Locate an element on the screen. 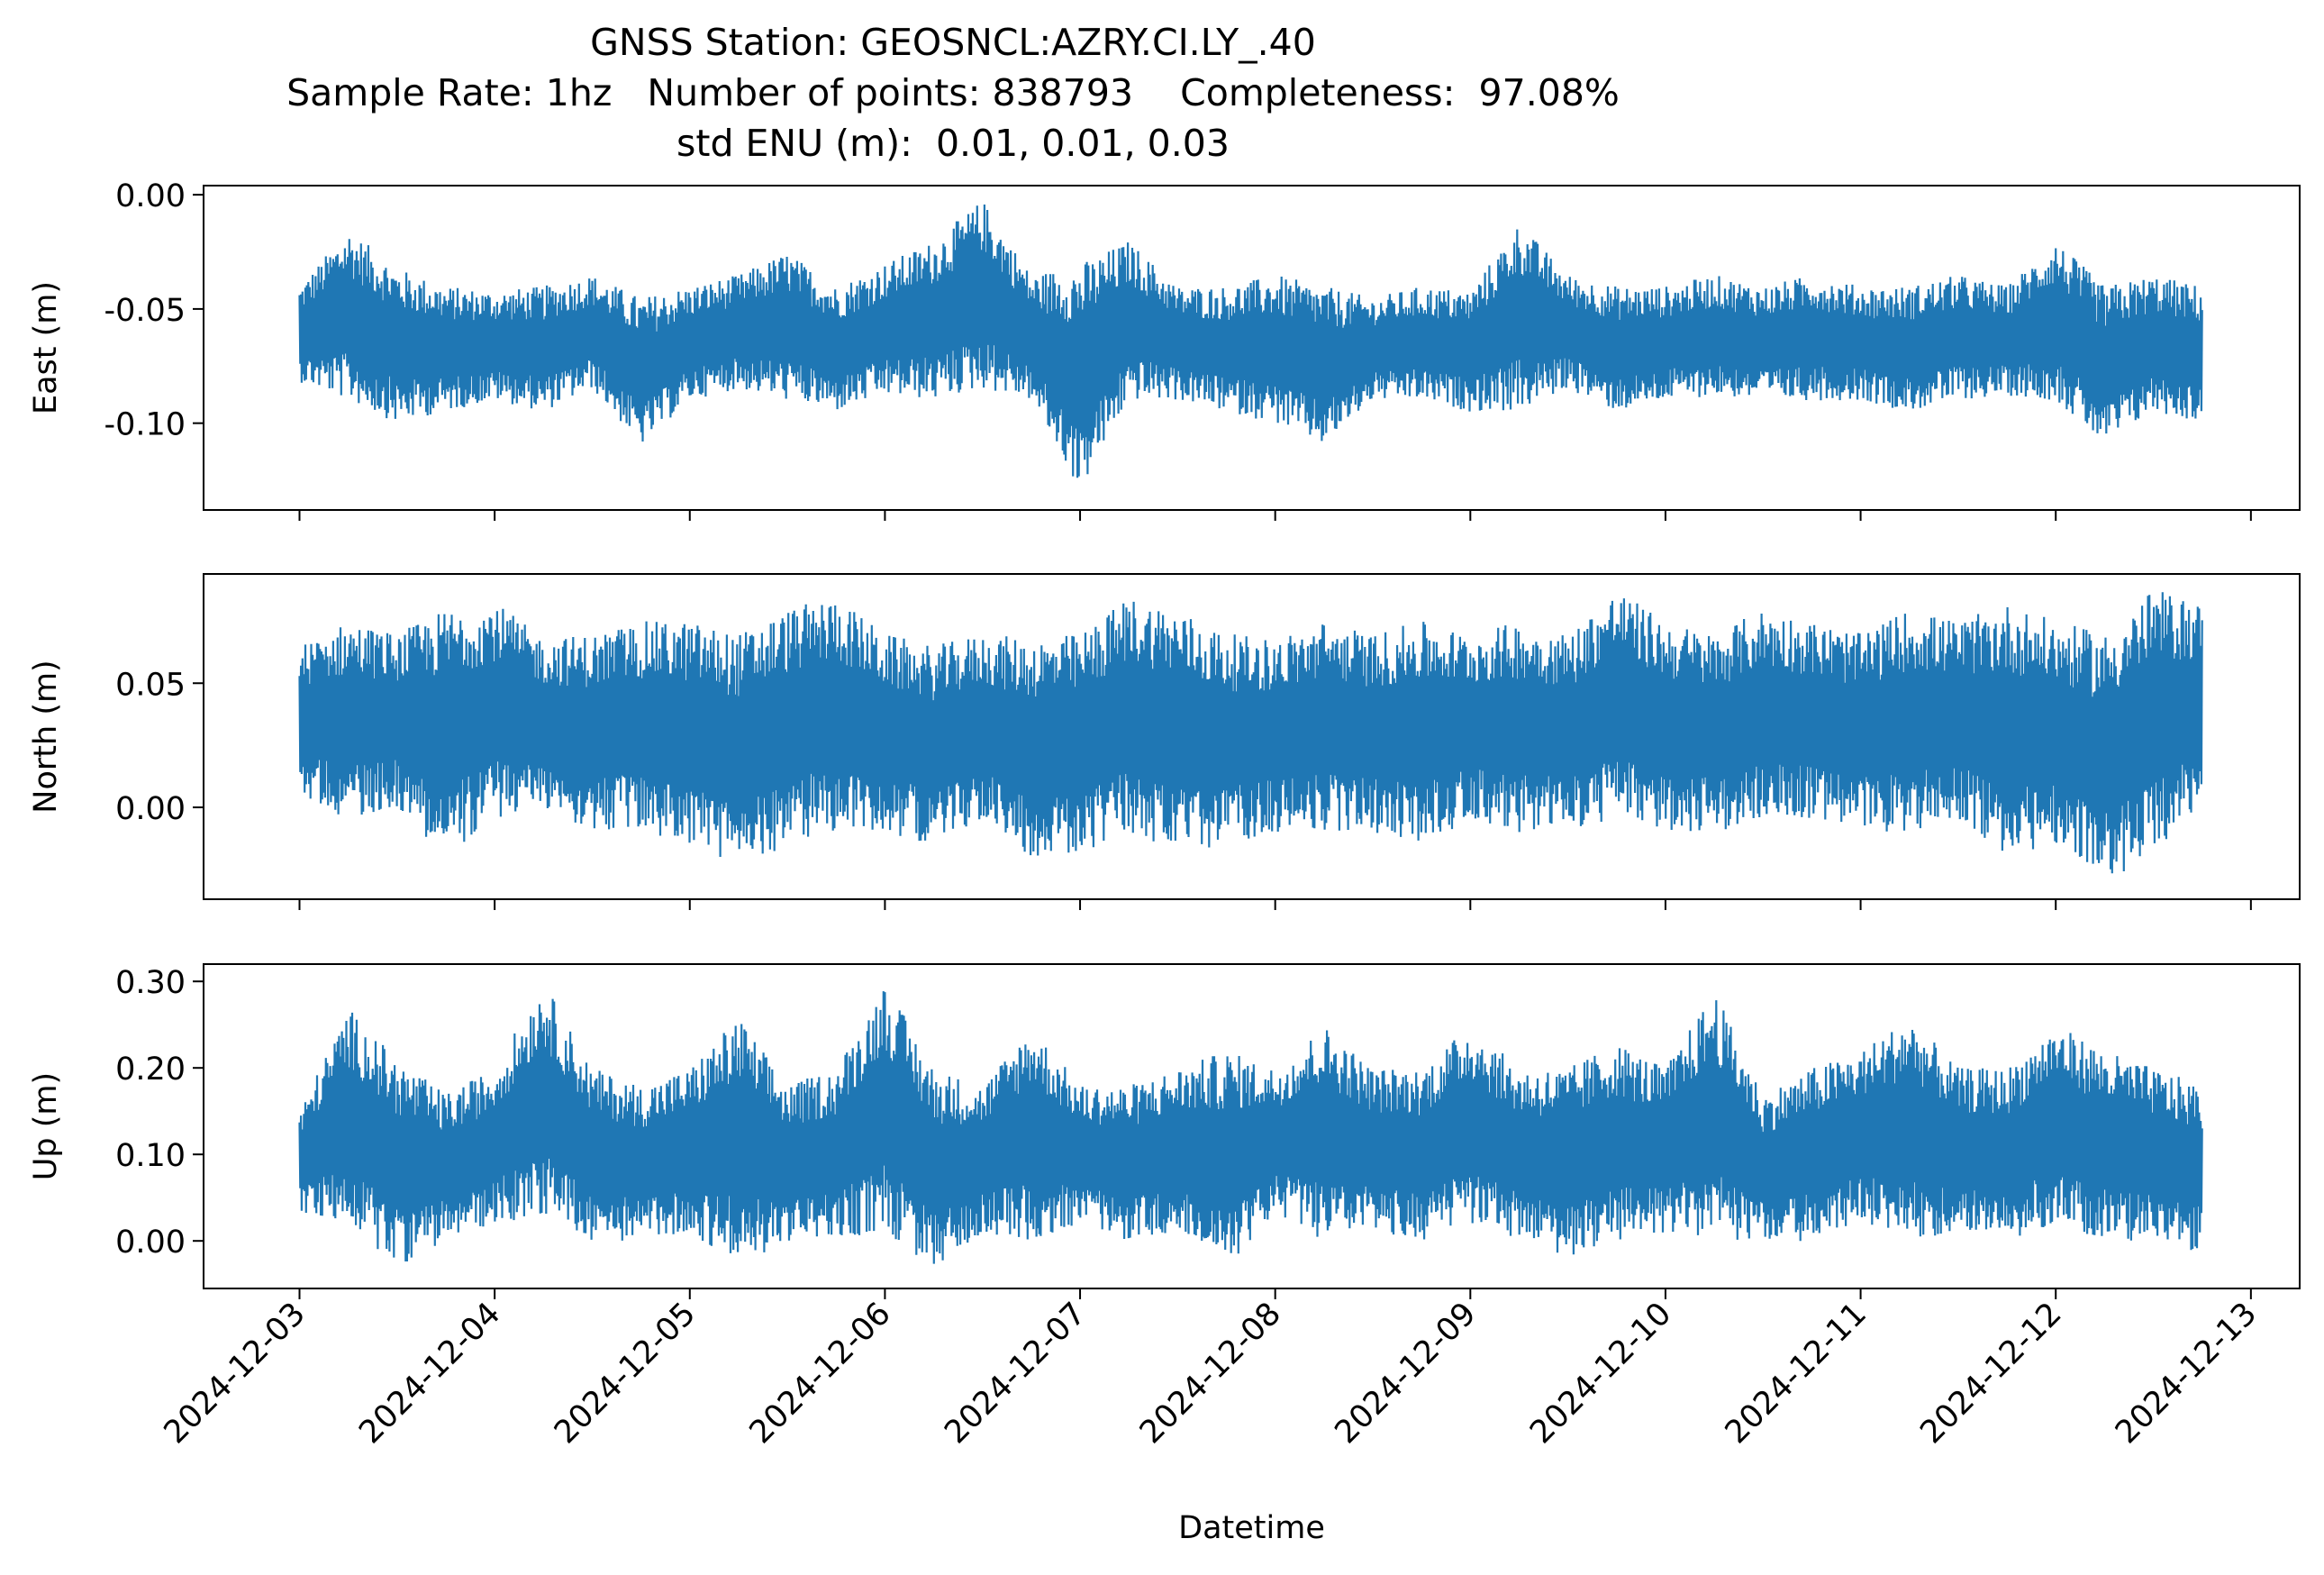 The image size is (2324, 1575). xtick-label: 2024-12-04 is located at coordinates (430, 1373).